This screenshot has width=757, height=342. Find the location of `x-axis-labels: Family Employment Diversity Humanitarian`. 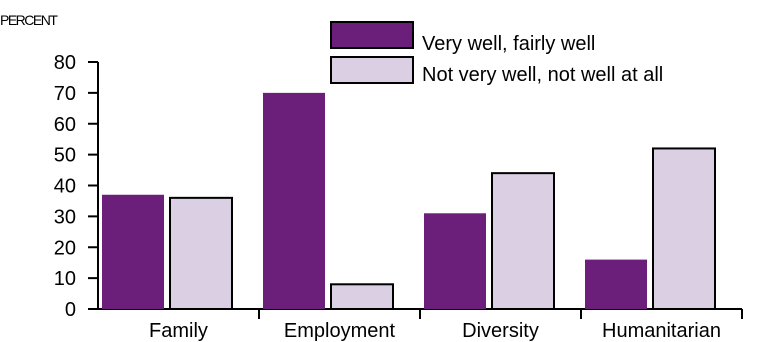

x-axis-labels: Family Employment Diversity Humanitarian is located at coordinates (435, 331).